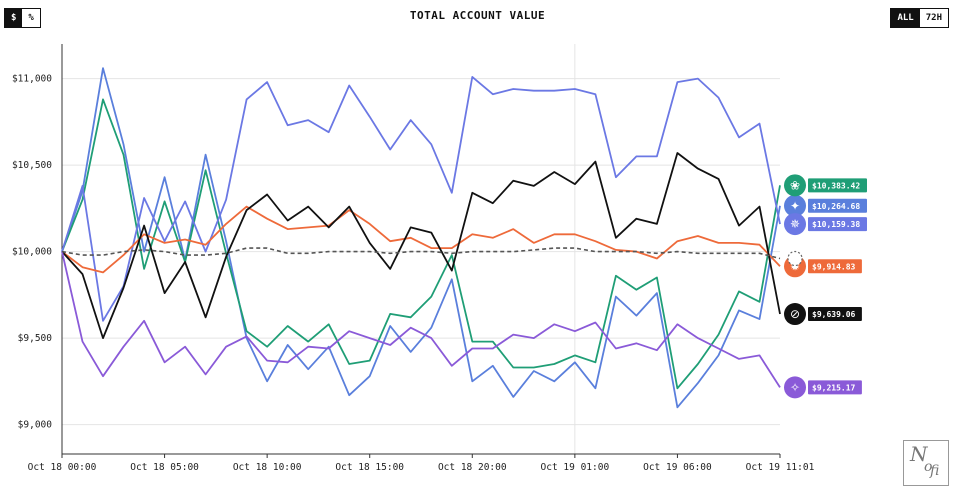  I want to click on x-tick-label: Oct 18 05:00, so click(164, 467).